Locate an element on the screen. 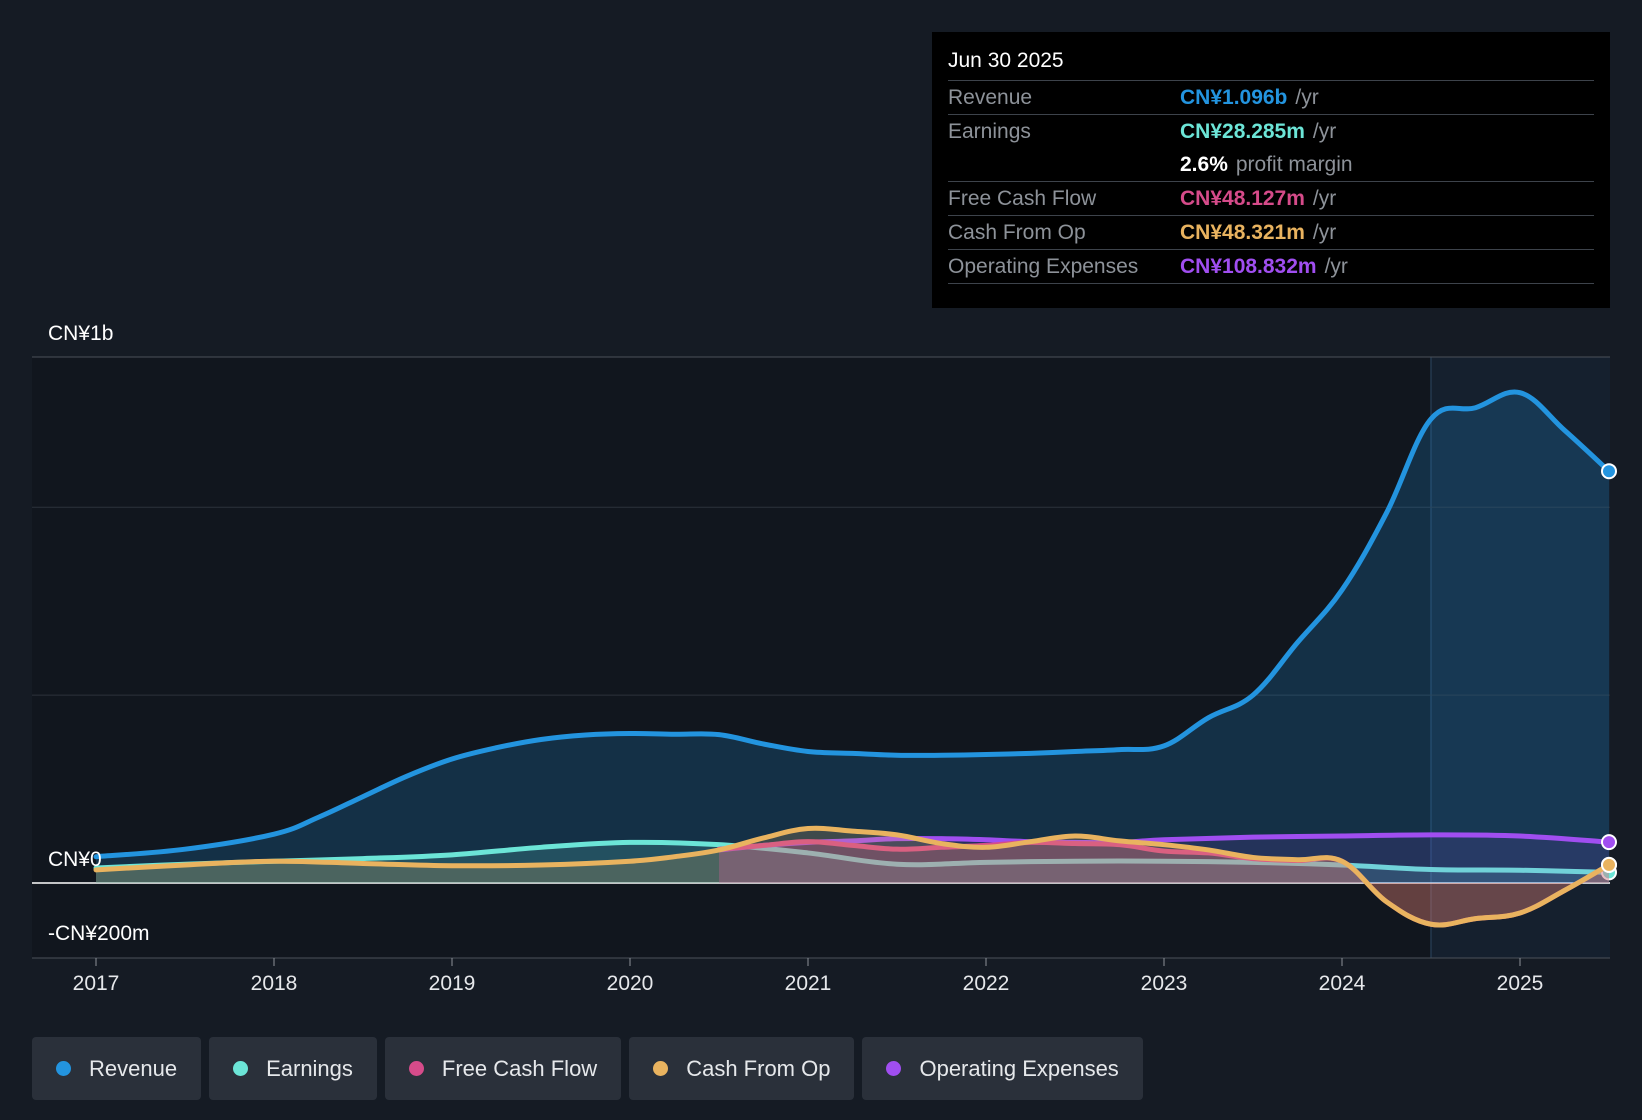 The height and width of the screenshot is (1120, 1642). tooltip-unit: profit margin is located at coordinates (1294, 164).